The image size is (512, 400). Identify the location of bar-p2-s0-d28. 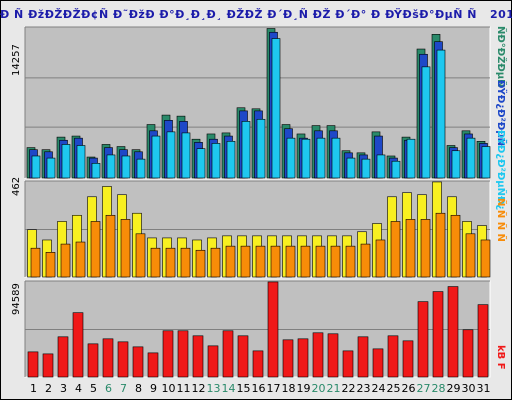
(438, 334).